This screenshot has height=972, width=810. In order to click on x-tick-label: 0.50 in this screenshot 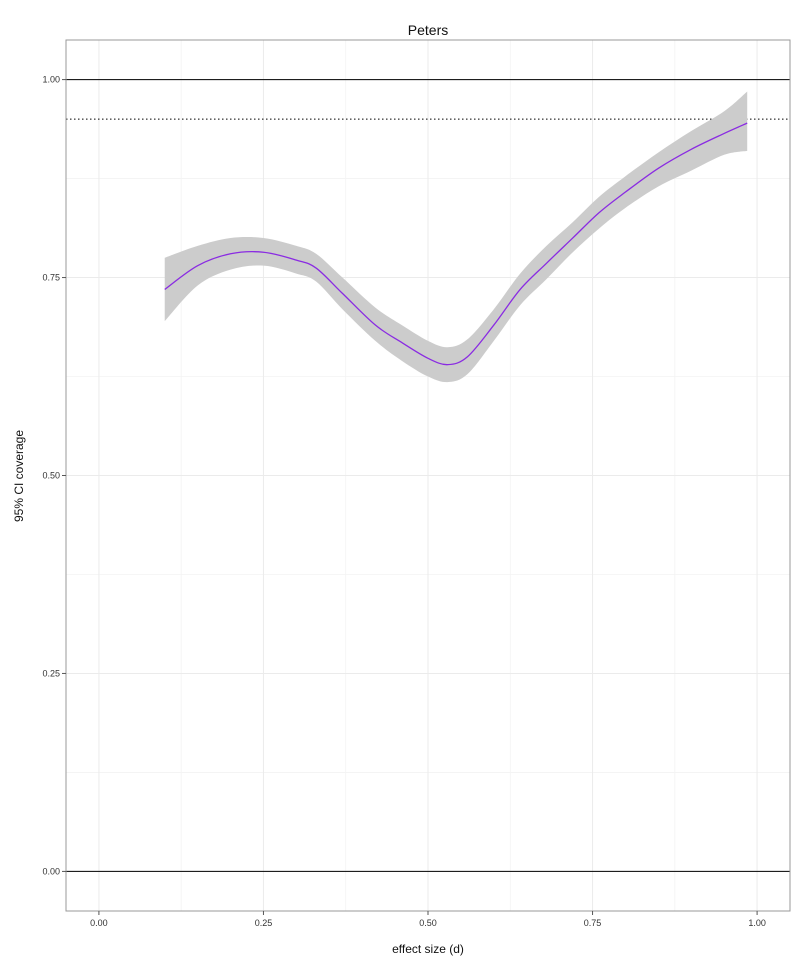, I will do `click(428, 923)`.